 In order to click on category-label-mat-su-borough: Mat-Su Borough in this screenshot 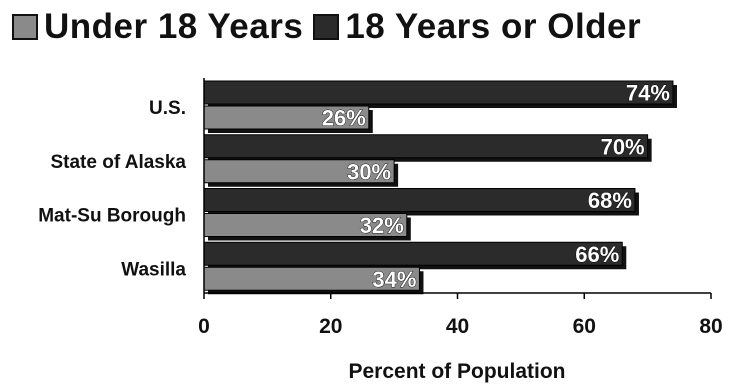, I will do `click(112, 216)`.